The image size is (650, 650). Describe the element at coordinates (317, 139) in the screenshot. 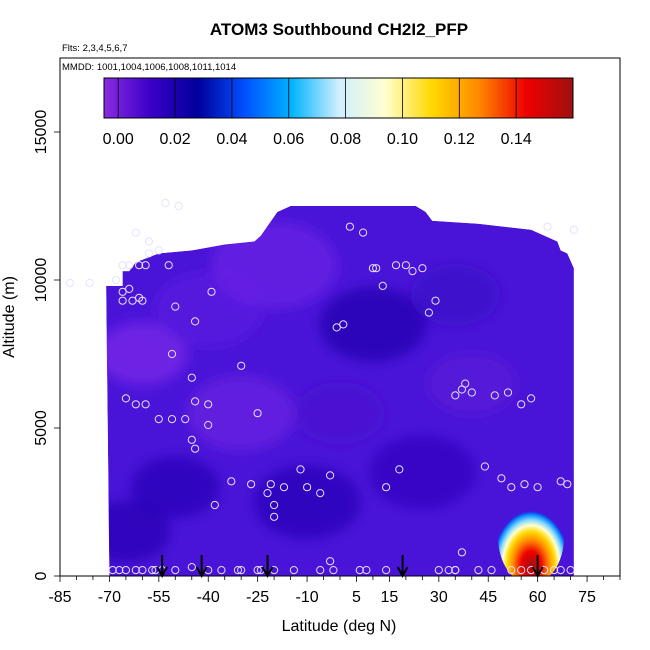

I see `colorbar-ticklabels: 0.00 0.02 0.04 0.06 0.08 0.10 0.12 0.14` at that location.